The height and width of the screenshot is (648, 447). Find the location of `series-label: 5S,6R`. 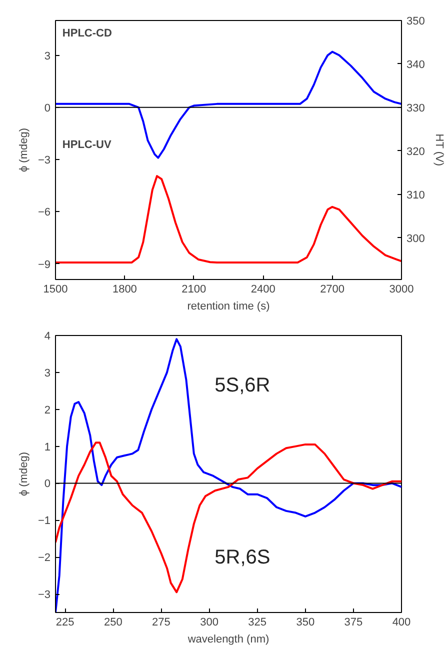

series-label: 5S,6R is located at coordinates (242, 385).